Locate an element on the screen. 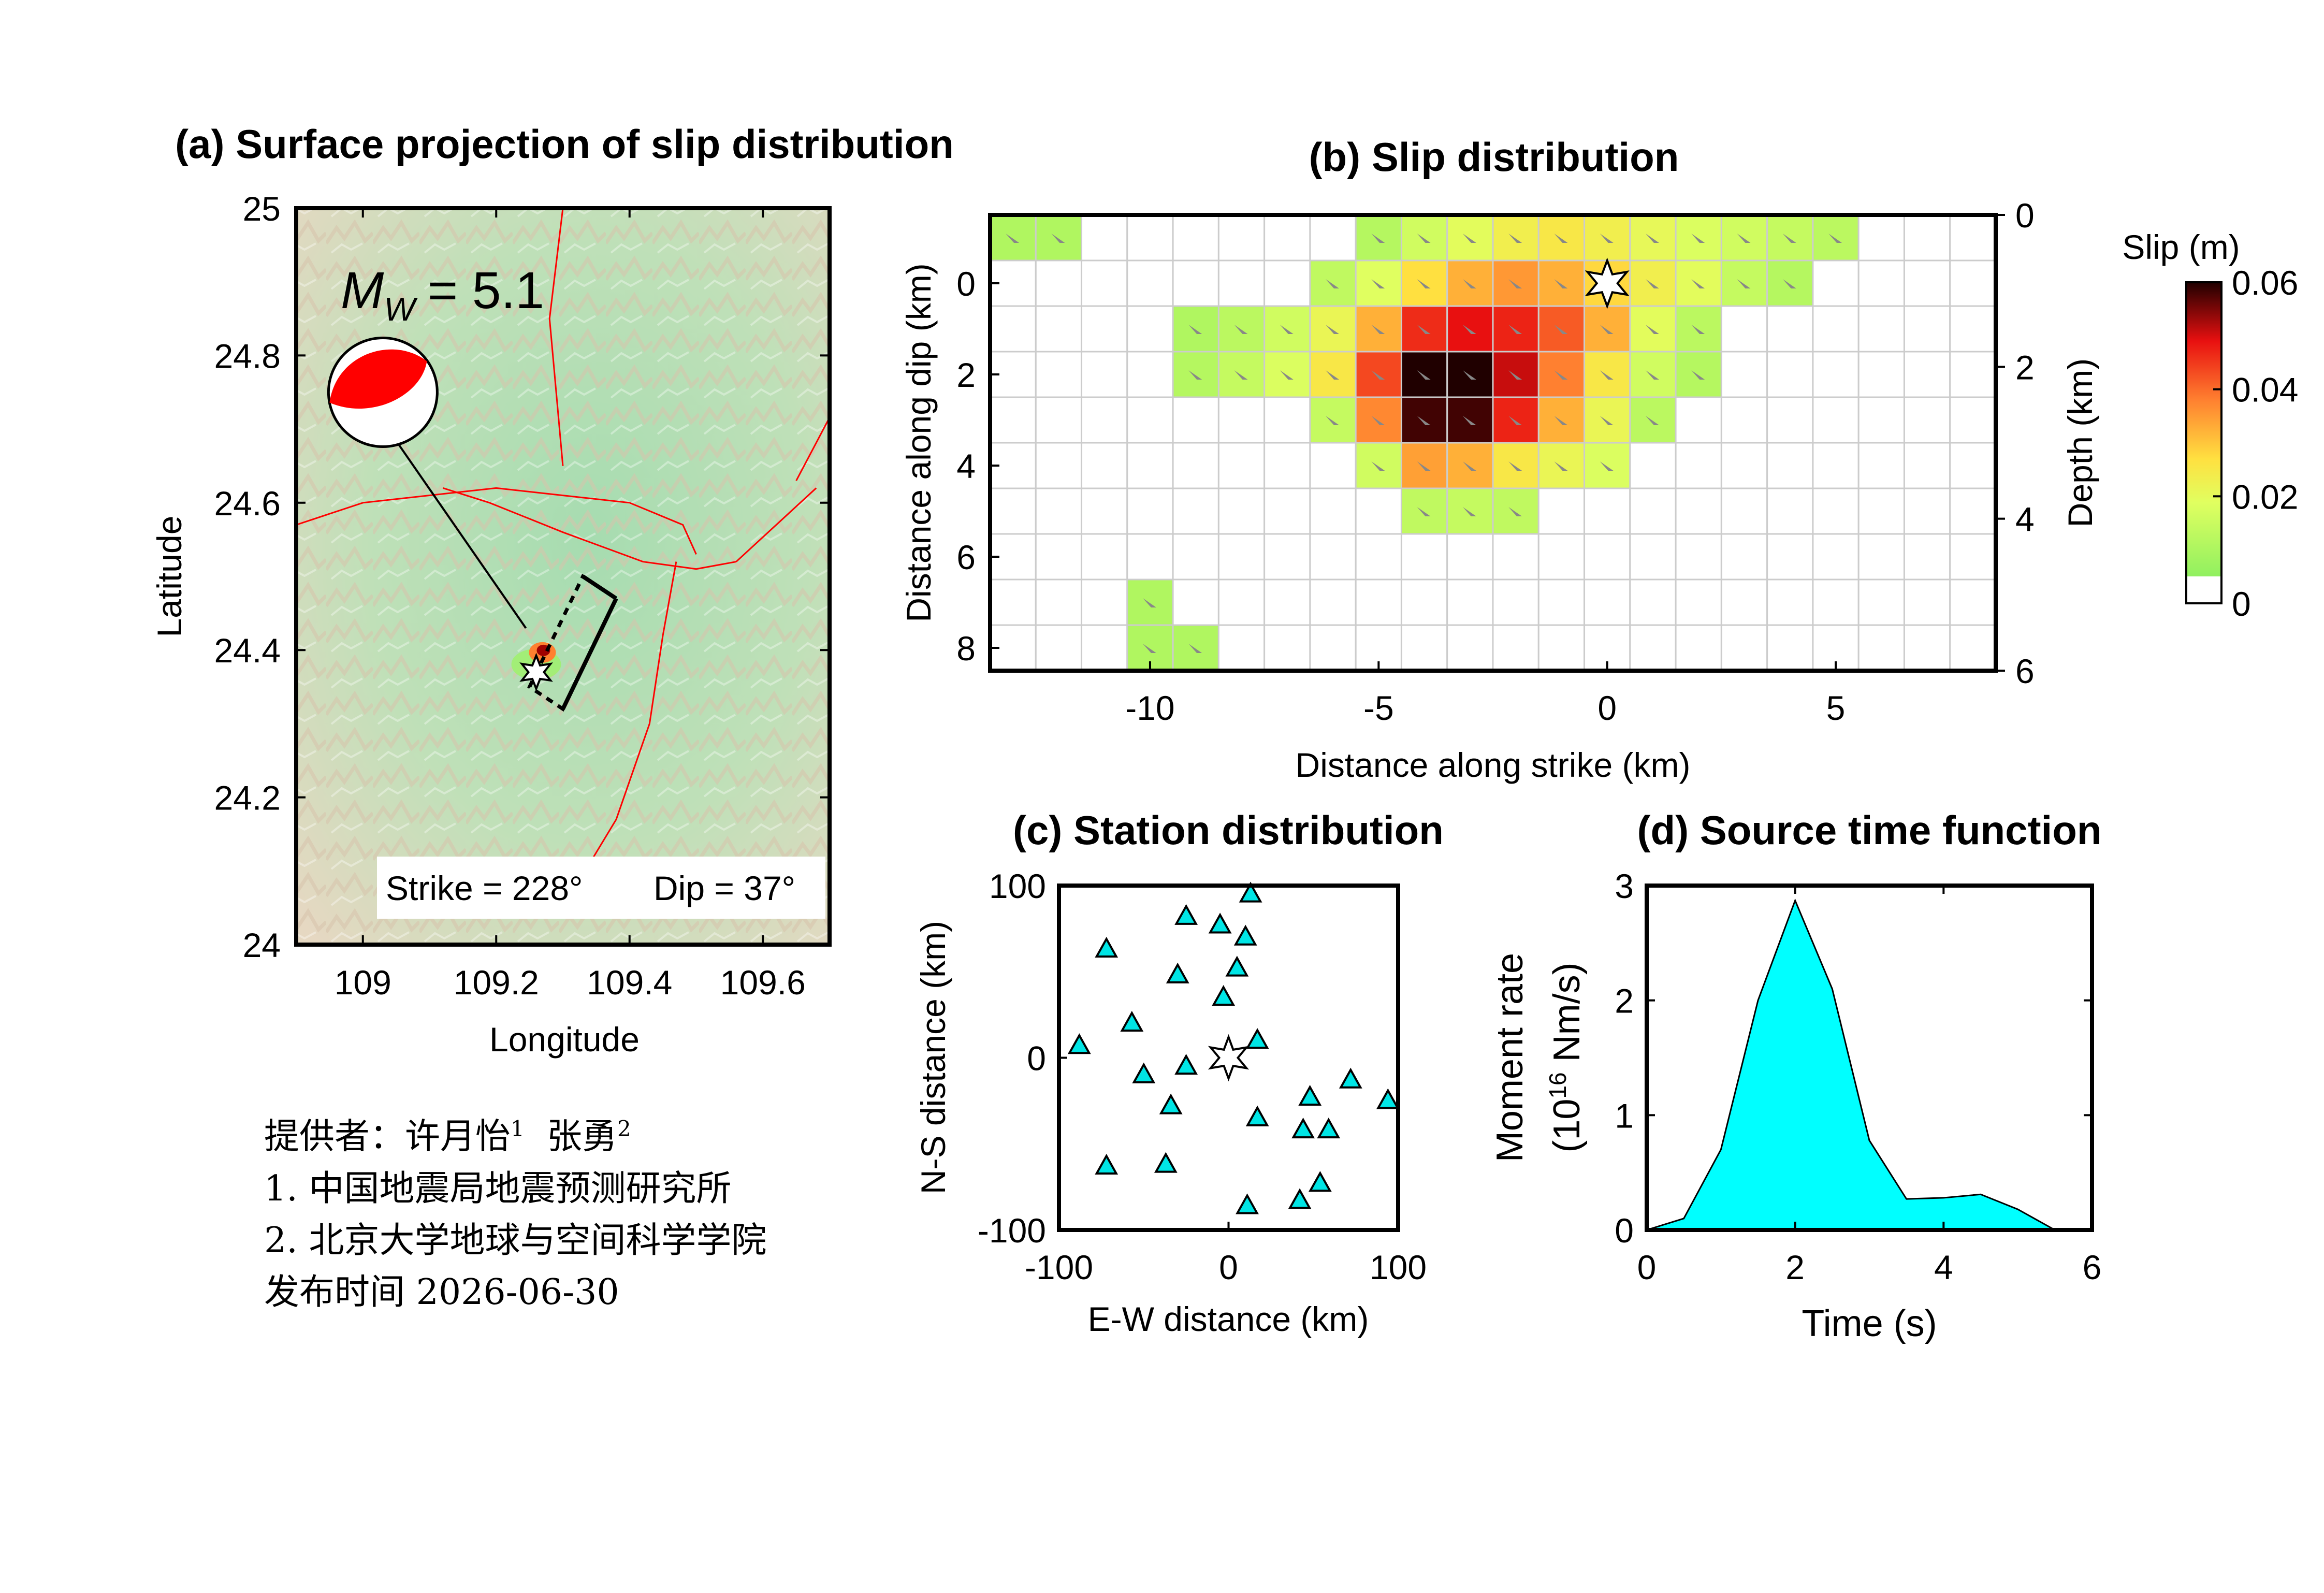 Image resolution: width=2324 pixels, height=1593 pixels. map-y-tick-label: 24.6 is located at coordinates (247, 503).